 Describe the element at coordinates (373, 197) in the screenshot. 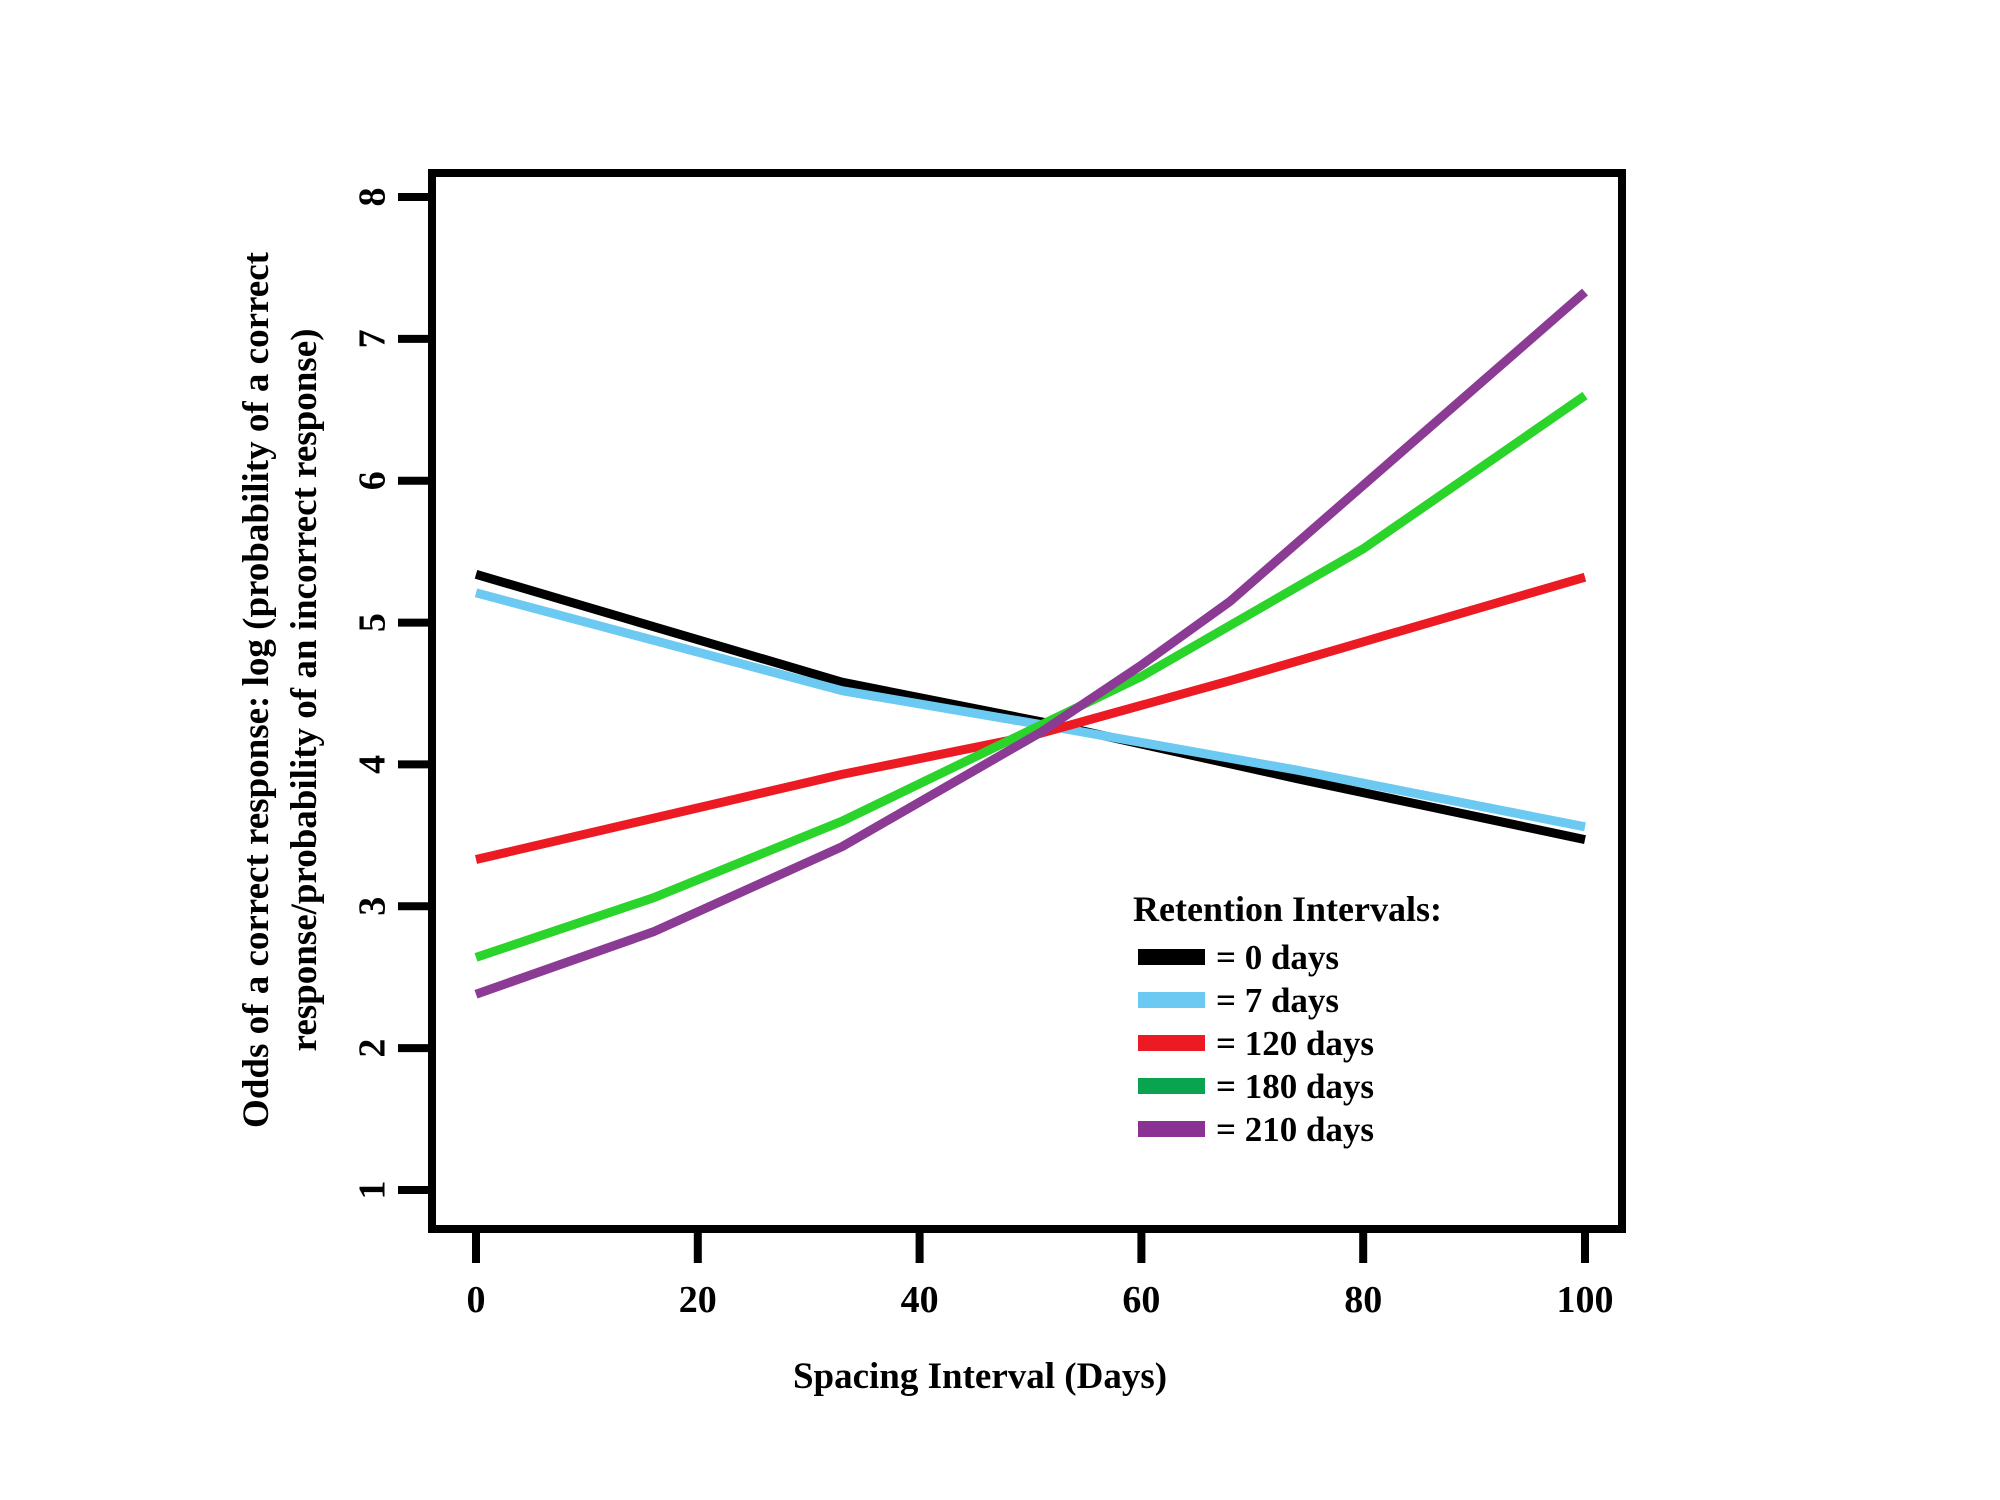

I see `y-tick-label: 8` at that location.